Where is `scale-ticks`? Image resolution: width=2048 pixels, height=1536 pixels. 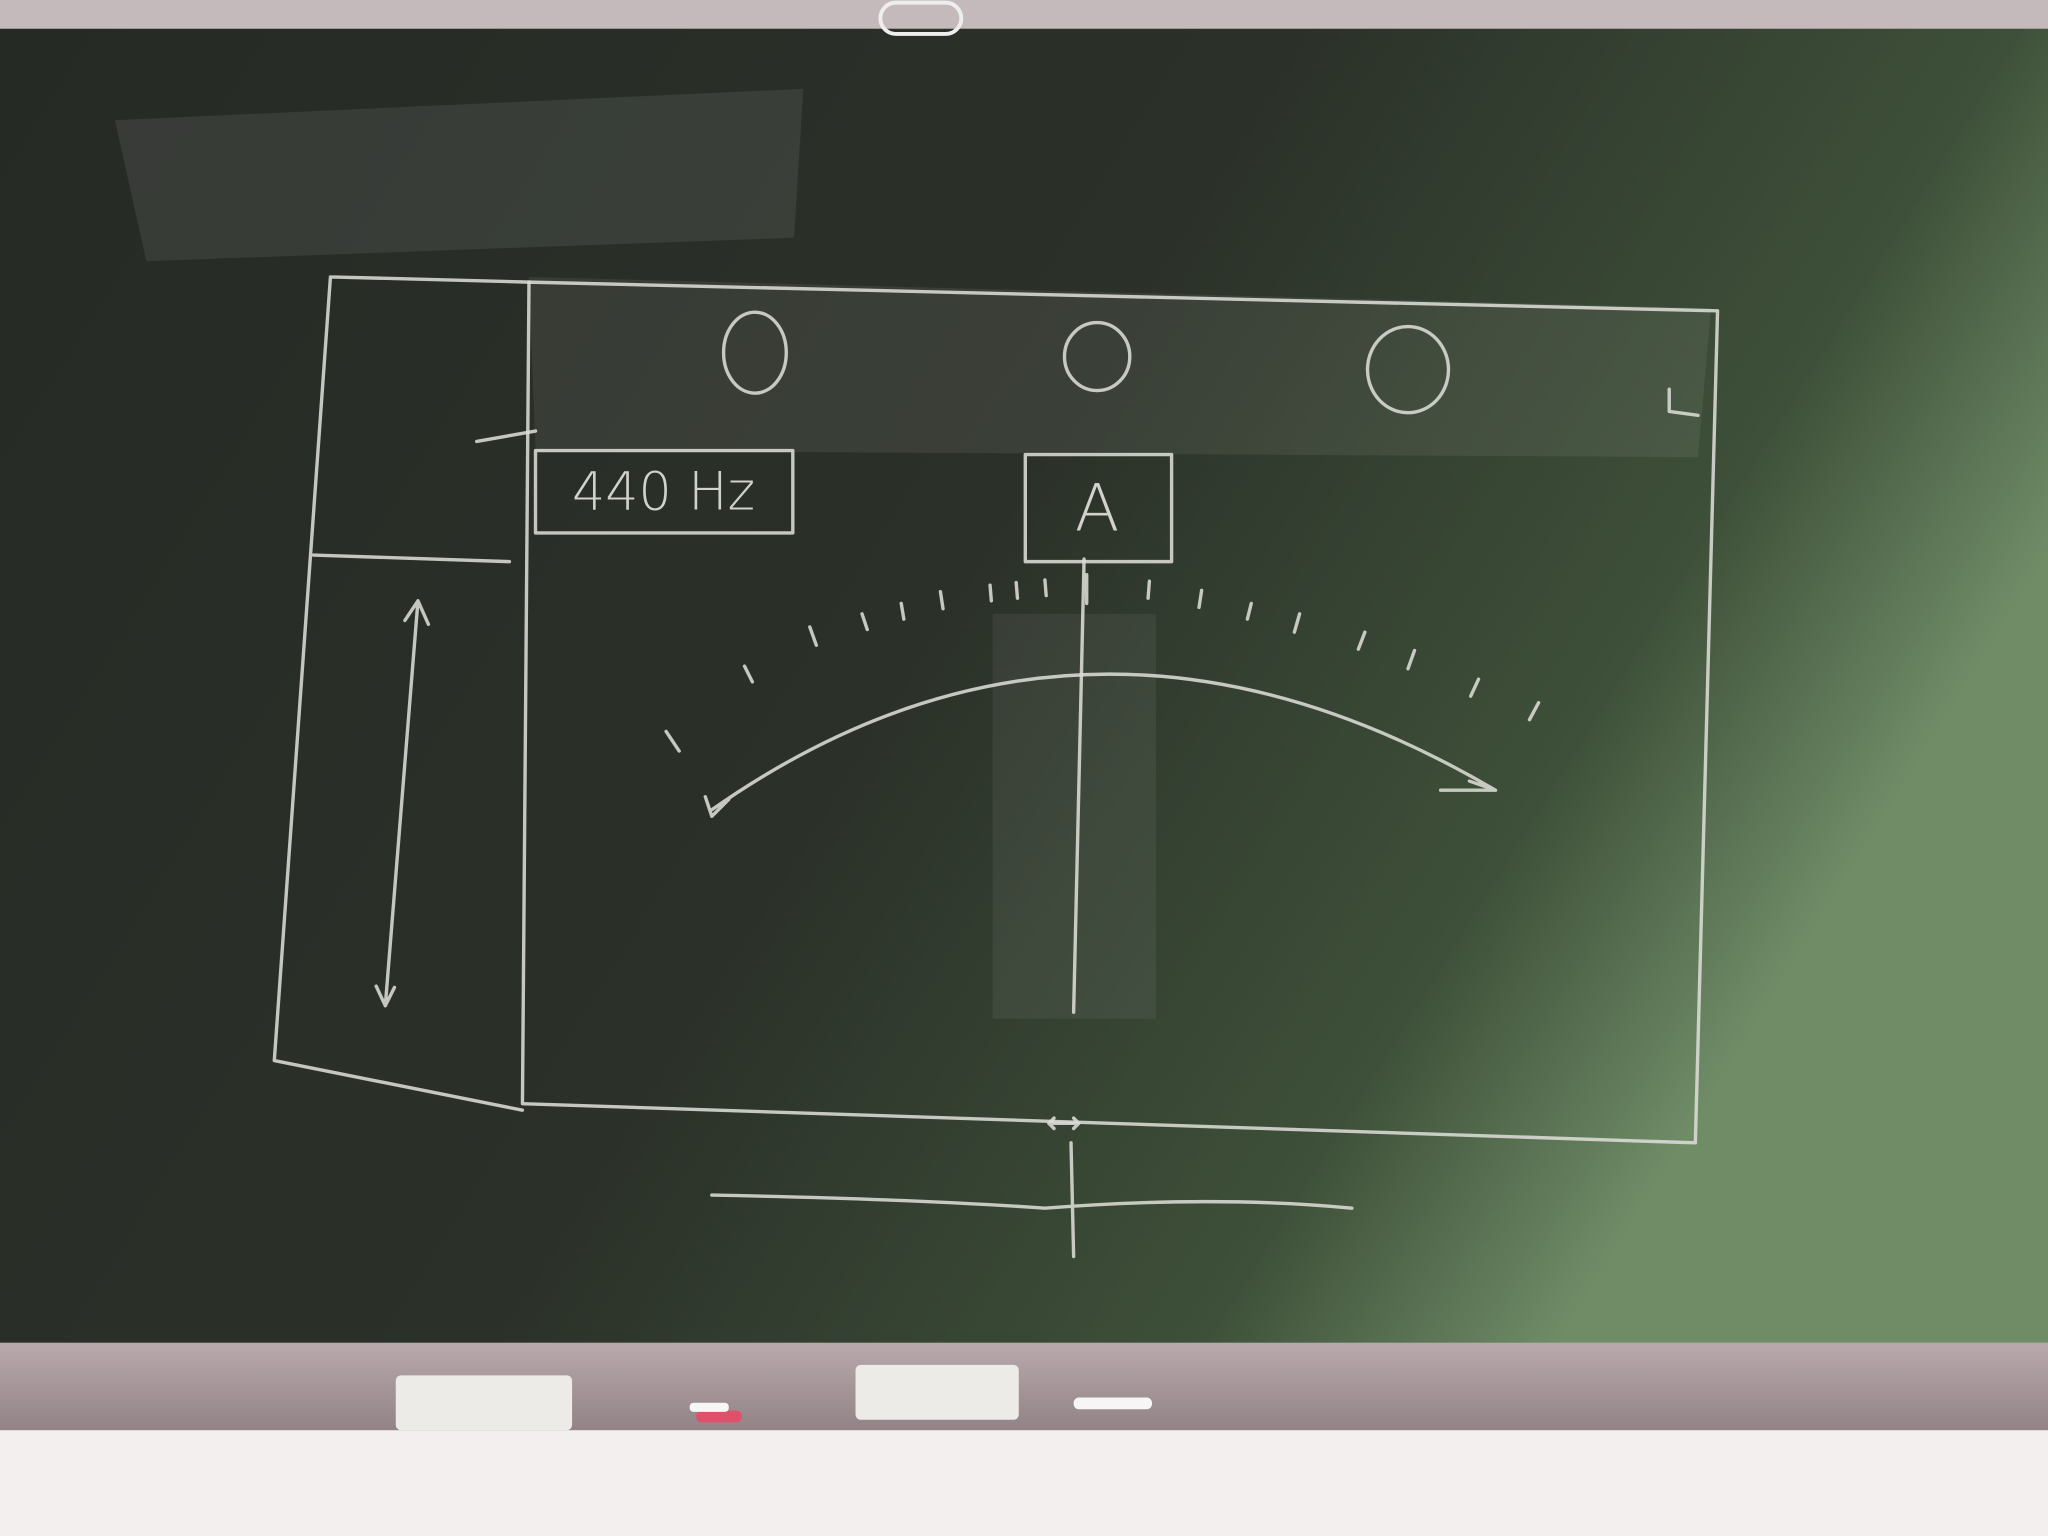
scale-ticks is located at coordinates (1102, 662).